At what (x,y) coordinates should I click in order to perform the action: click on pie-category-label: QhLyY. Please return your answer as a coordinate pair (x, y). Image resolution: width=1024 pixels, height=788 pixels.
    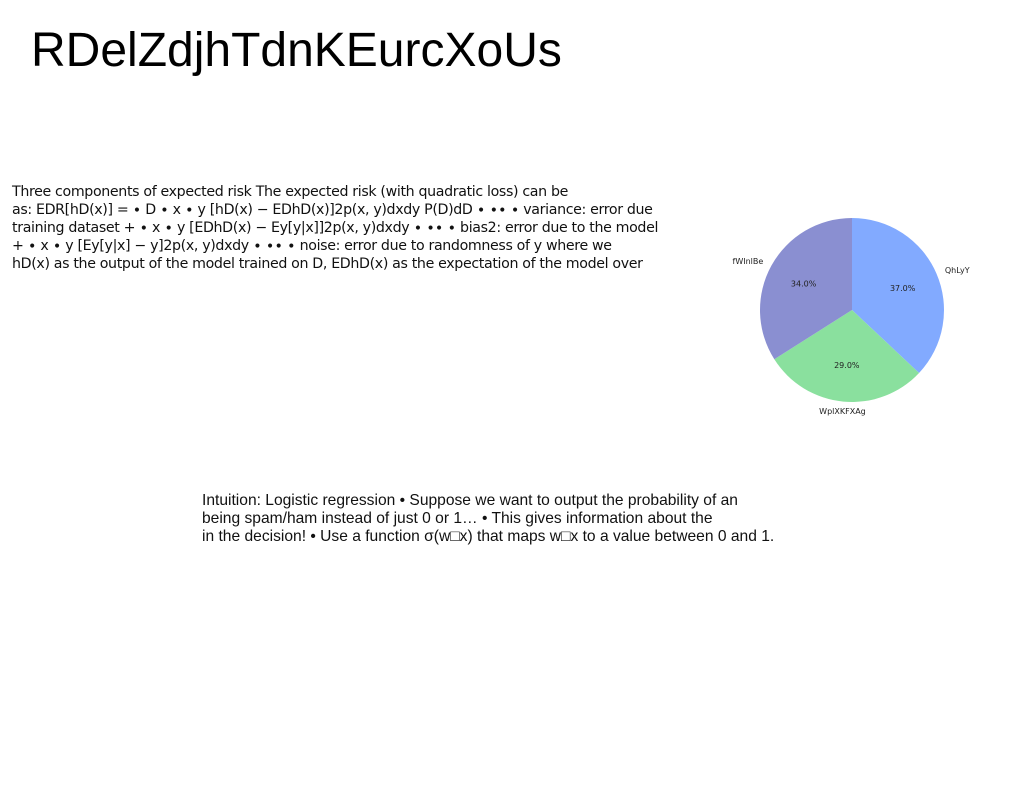
    Looking at the image, I should click on (957, 270).